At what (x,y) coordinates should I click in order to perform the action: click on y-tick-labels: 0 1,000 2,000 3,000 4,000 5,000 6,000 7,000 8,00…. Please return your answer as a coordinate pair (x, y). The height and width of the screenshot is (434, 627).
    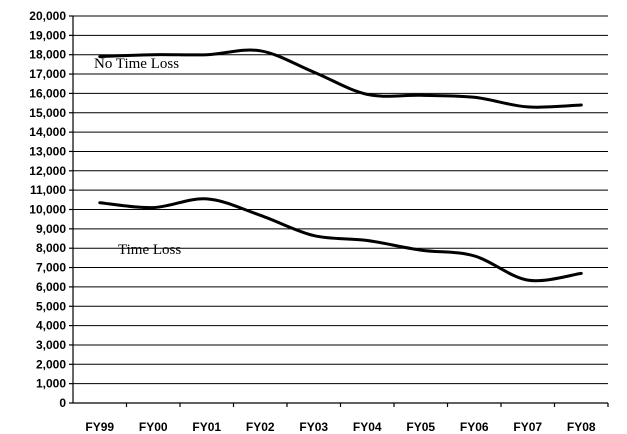
    Looking at the image, I should click on (47, 209).